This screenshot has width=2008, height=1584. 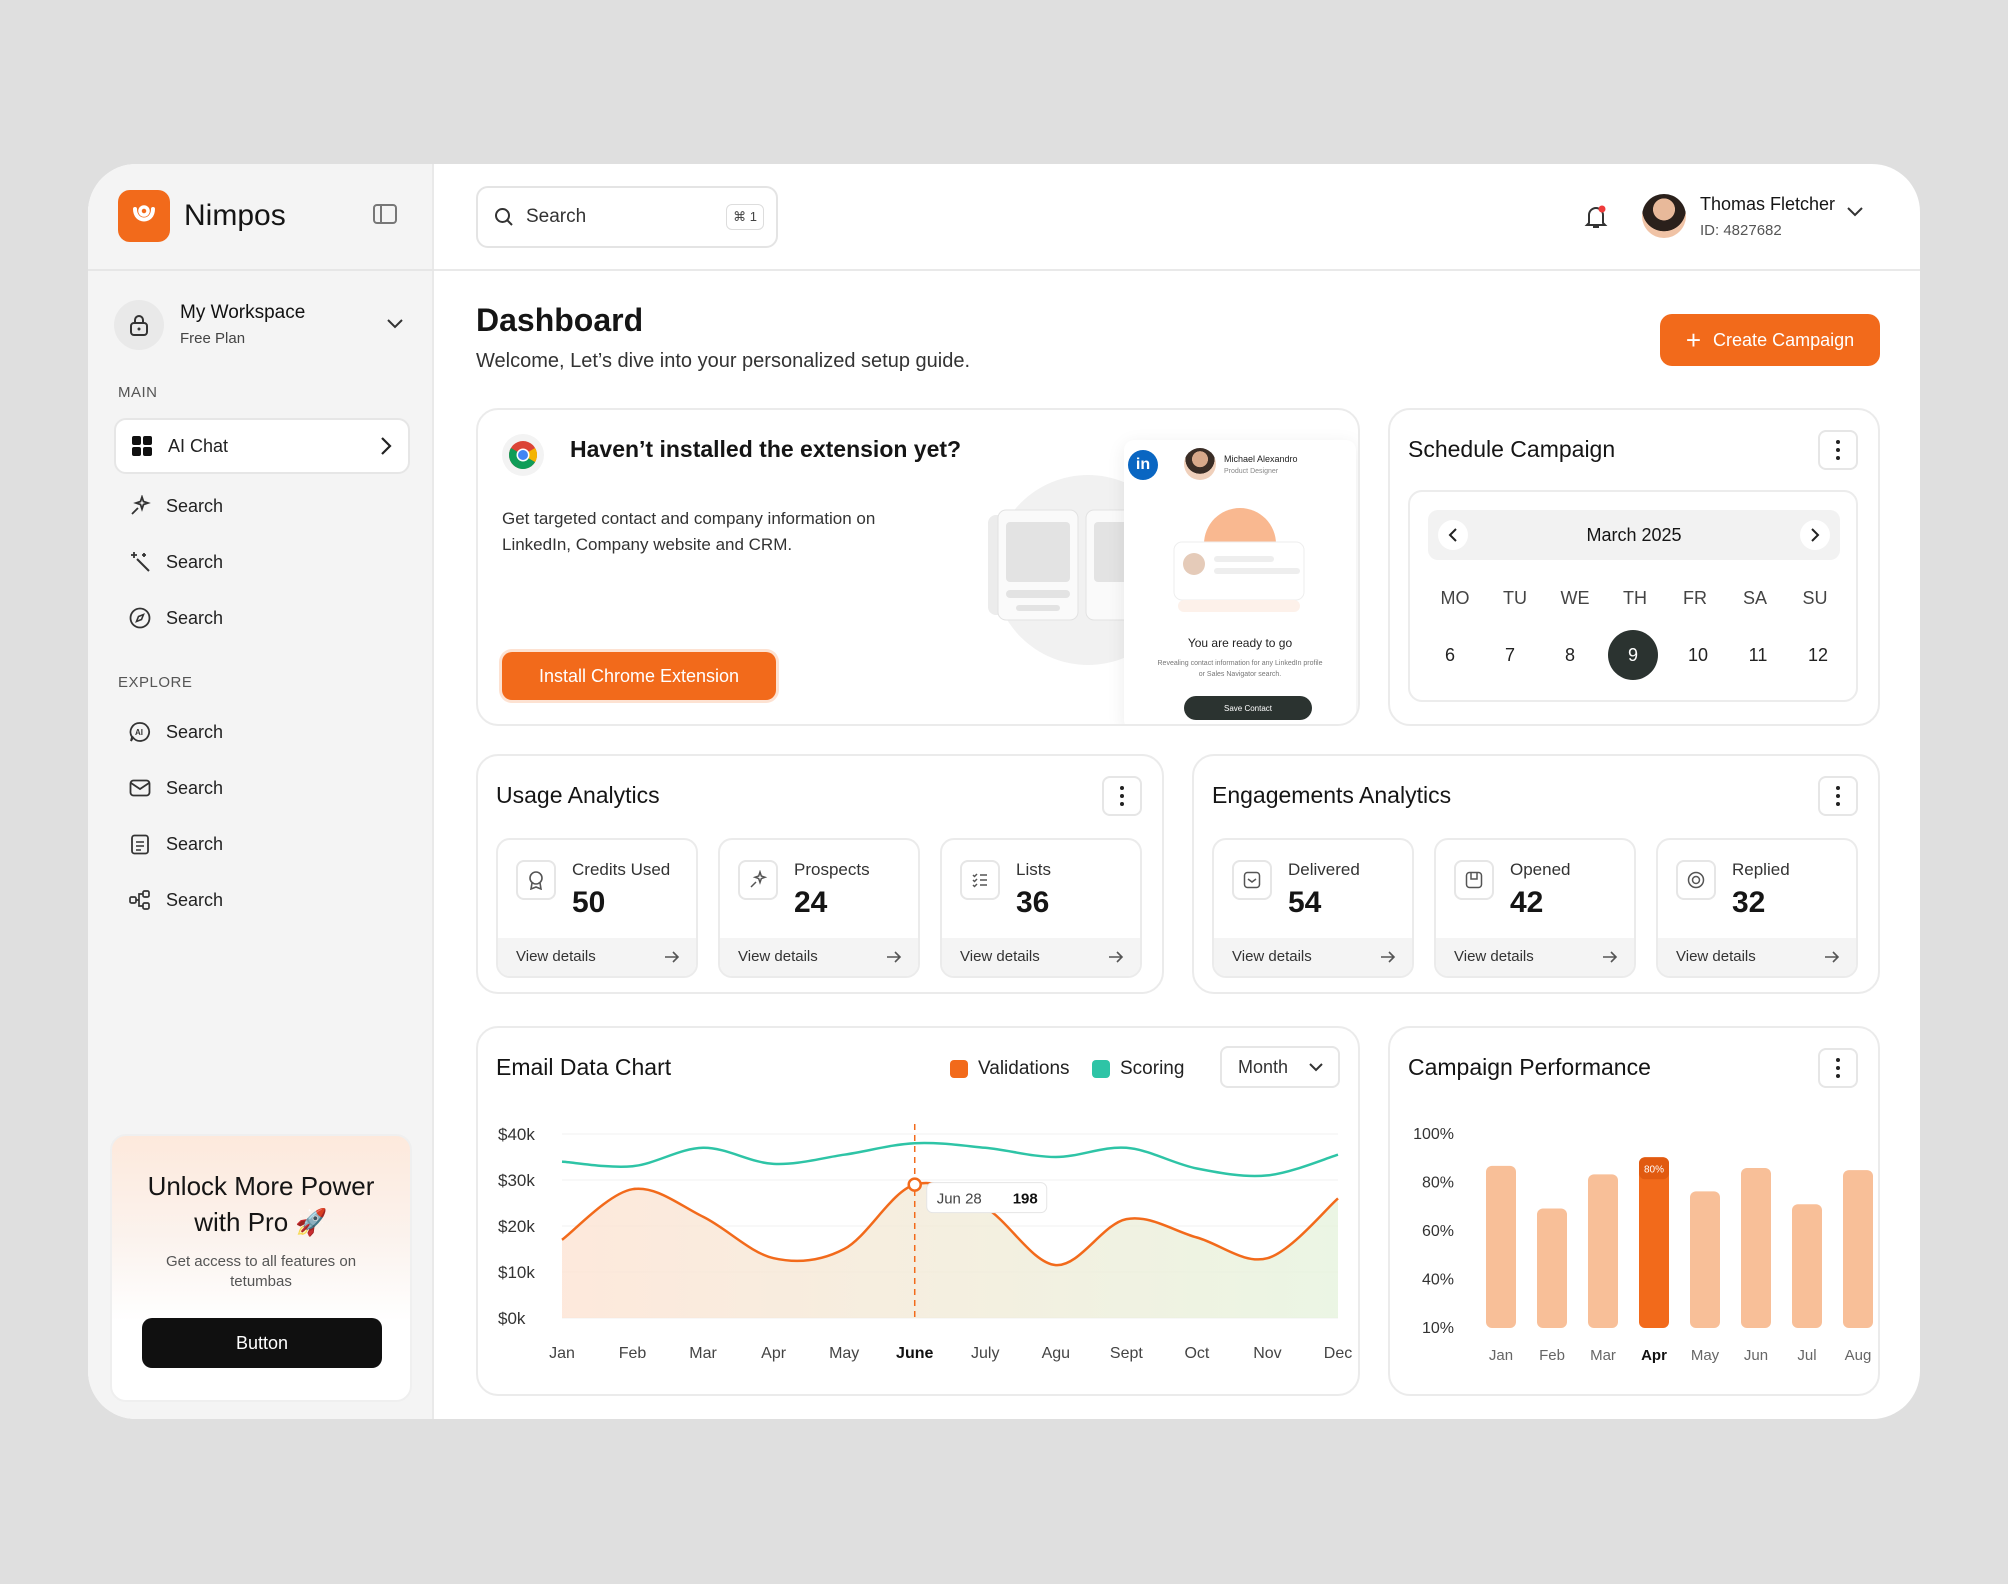 I want to click on period-select: Month, so click(x=1280, y=1067).